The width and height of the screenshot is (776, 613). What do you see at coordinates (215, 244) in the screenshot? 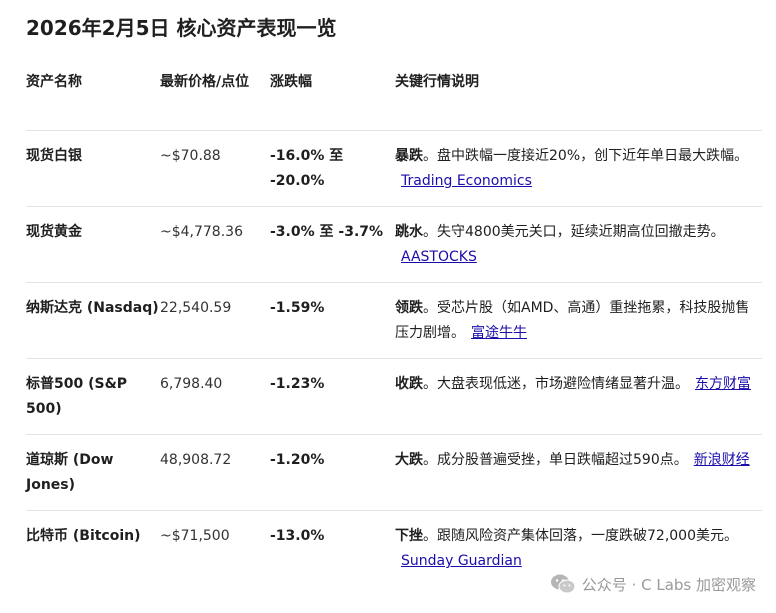
I see `asset-price: ~$4,778.36` at bounding box center [215, 244].